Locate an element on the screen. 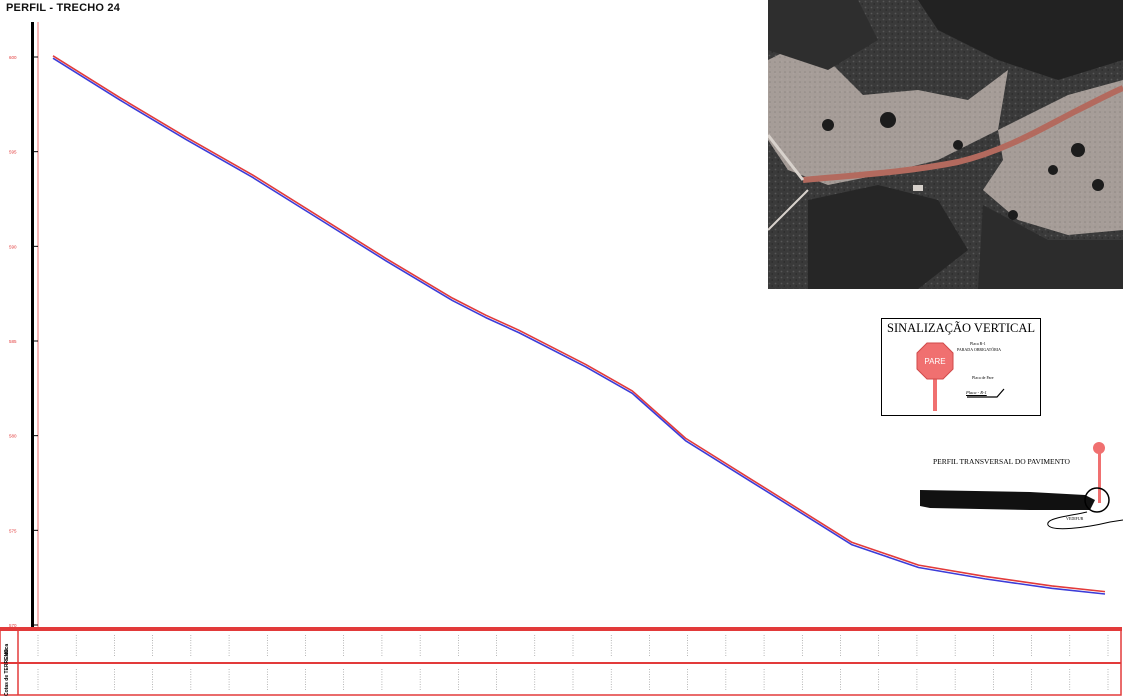  table-row-label-cotas: Cotas de TERRENO is located at coordinates (7, 672).